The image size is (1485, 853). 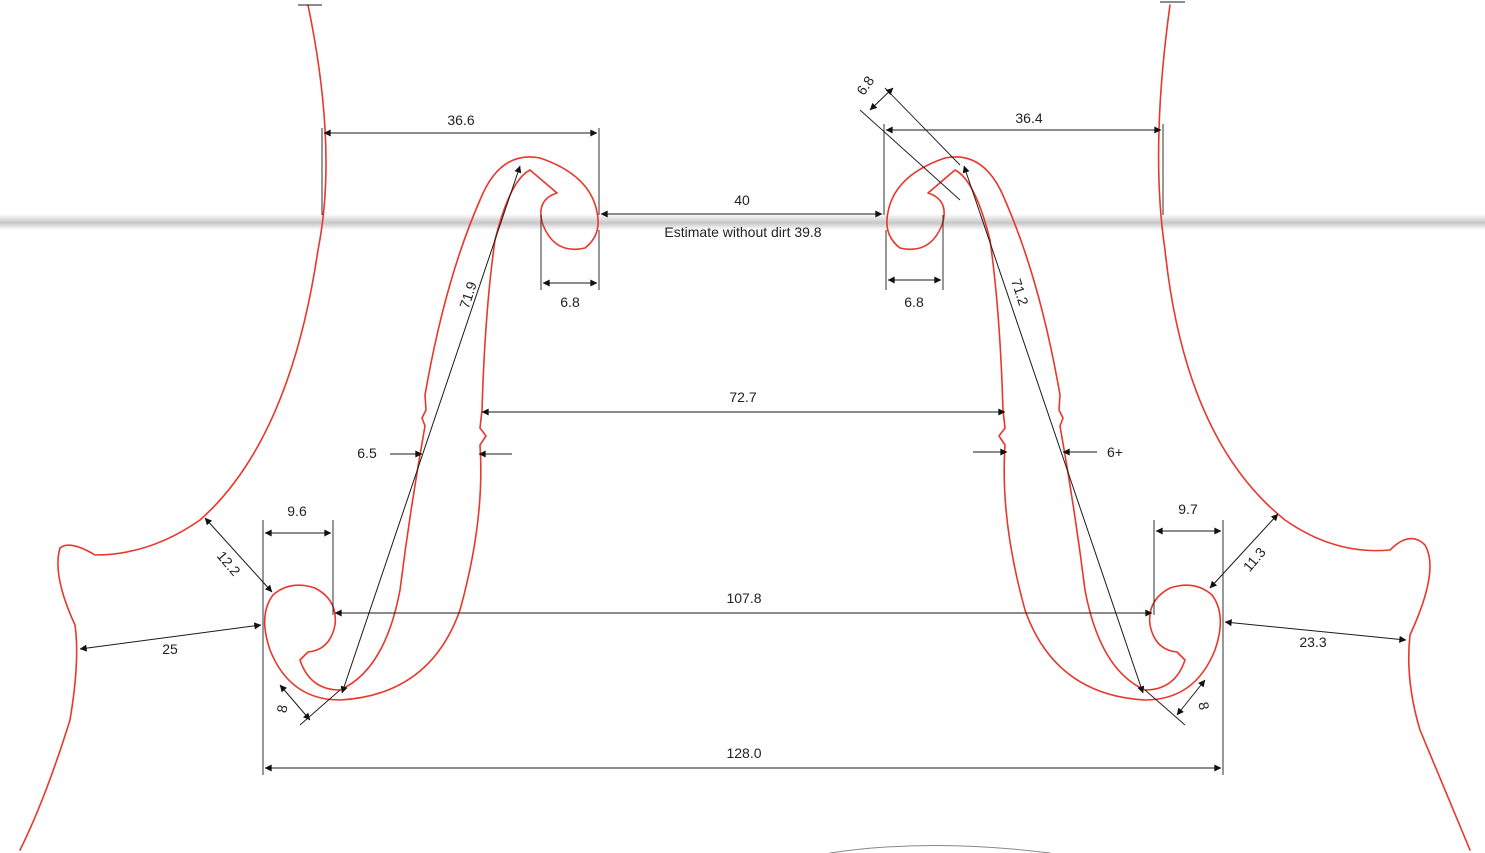 I want to click on dim-right-edge, so click(x=1244, y=551).